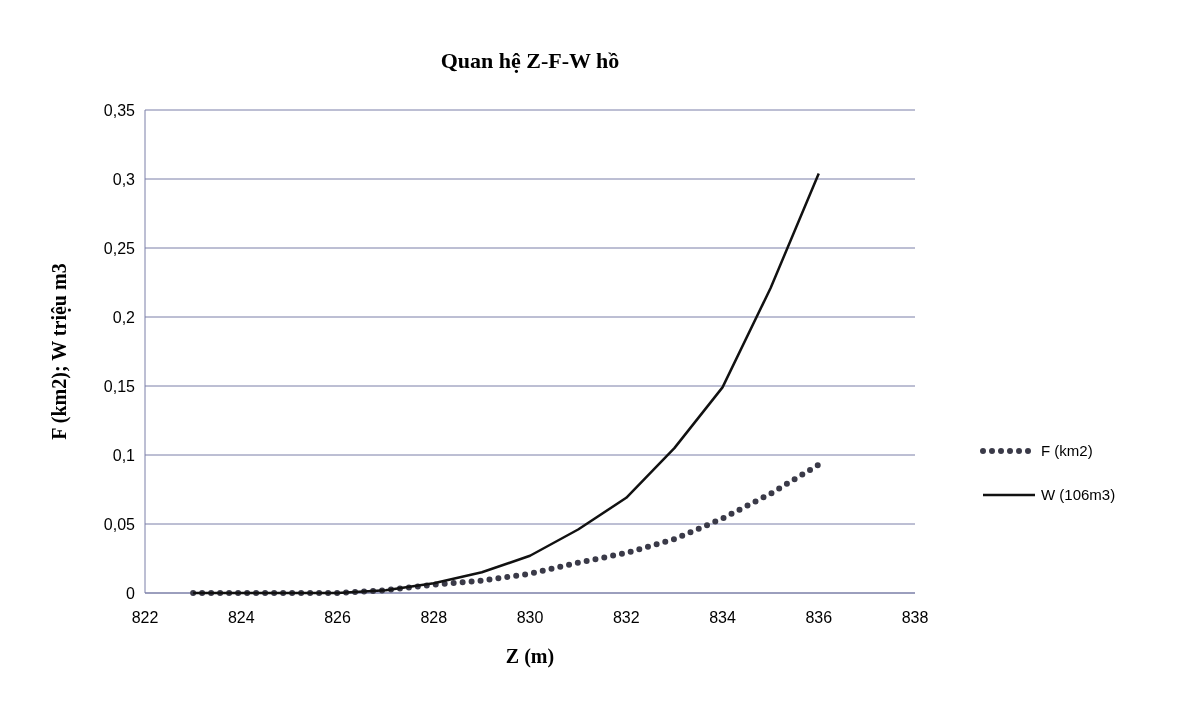 The width and height of the screenshot is (1203, 719). I want to click on y-tick-label: 0,15, so click(119, 386).